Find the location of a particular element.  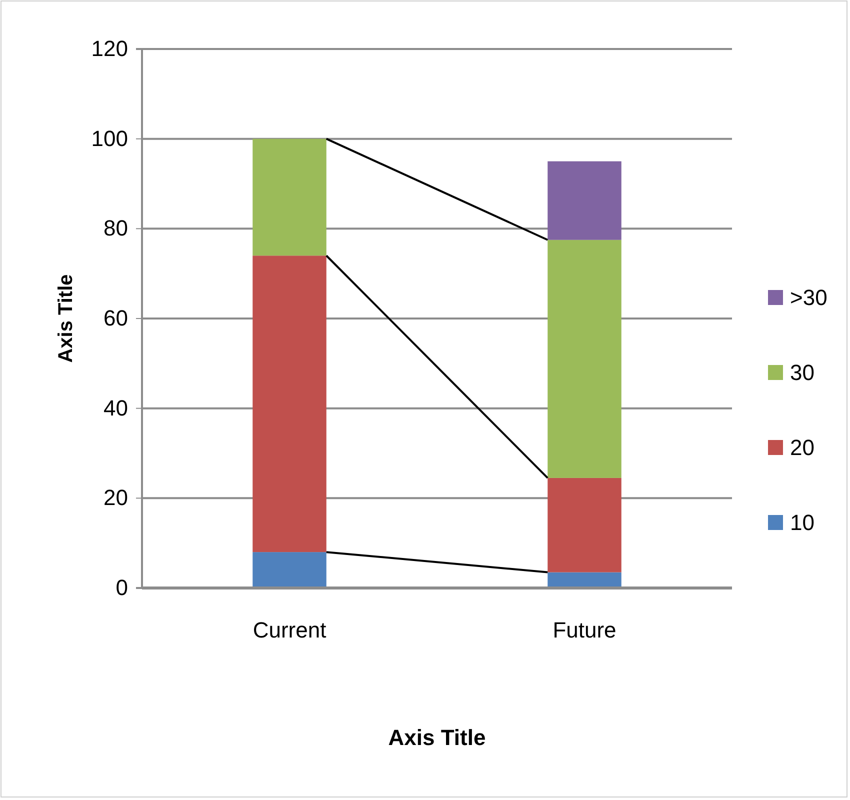

y-tick-label: 80 is located at coordinates (116, 228).